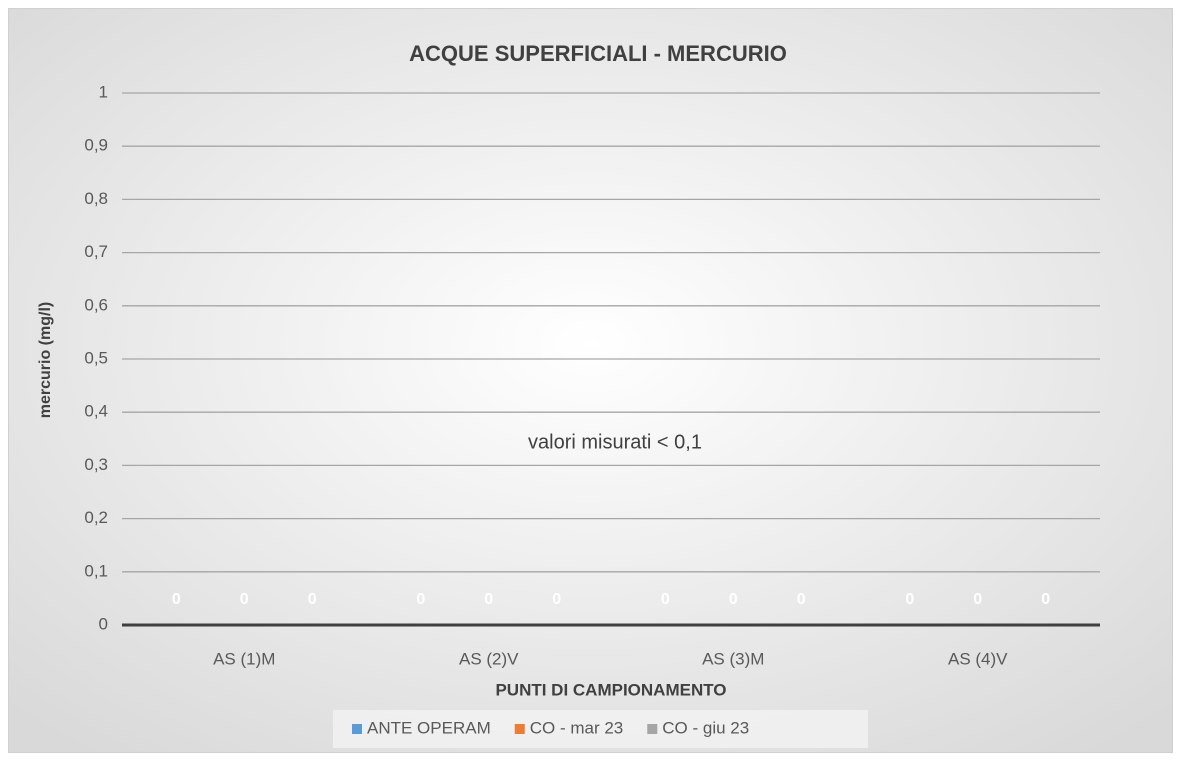 This screenshot has width=1181, height=762. Describe the element at coordinates (96, 357) in the screenshot. I see `y-tick-label: 0,5` at that location.